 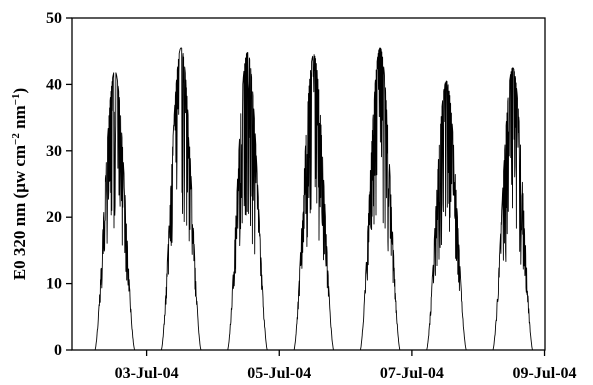 What do you see at coordinates (279, 373) in the screenshot?
I see `x-tick-label-05-Jul-04: 05-Jul-04` at bounding box center [279, 373].